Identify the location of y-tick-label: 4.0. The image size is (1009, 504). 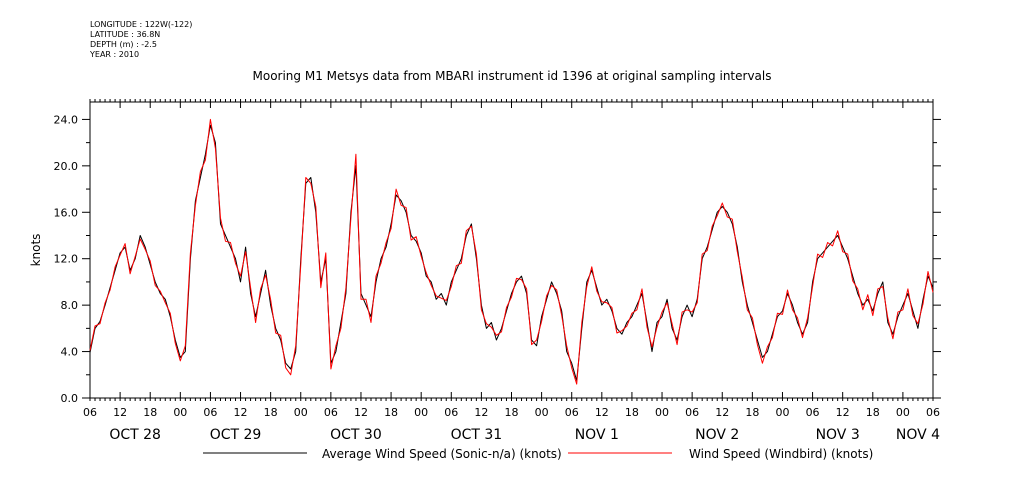
(70, 352).